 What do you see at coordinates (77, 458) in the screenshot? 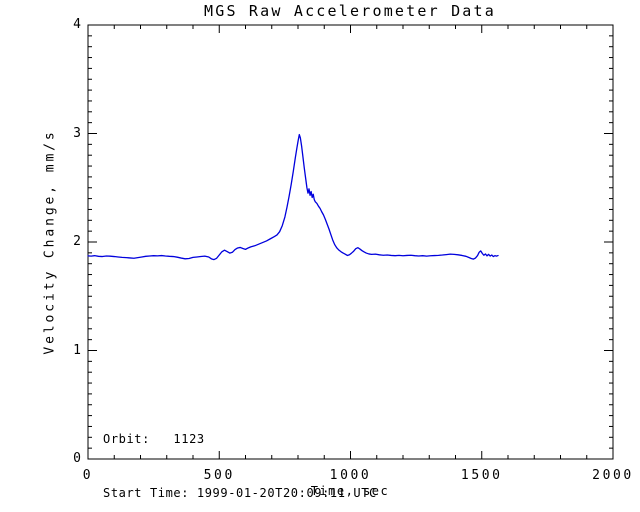
I see `y-tick-label: 0` at bounding box center [77, 458].